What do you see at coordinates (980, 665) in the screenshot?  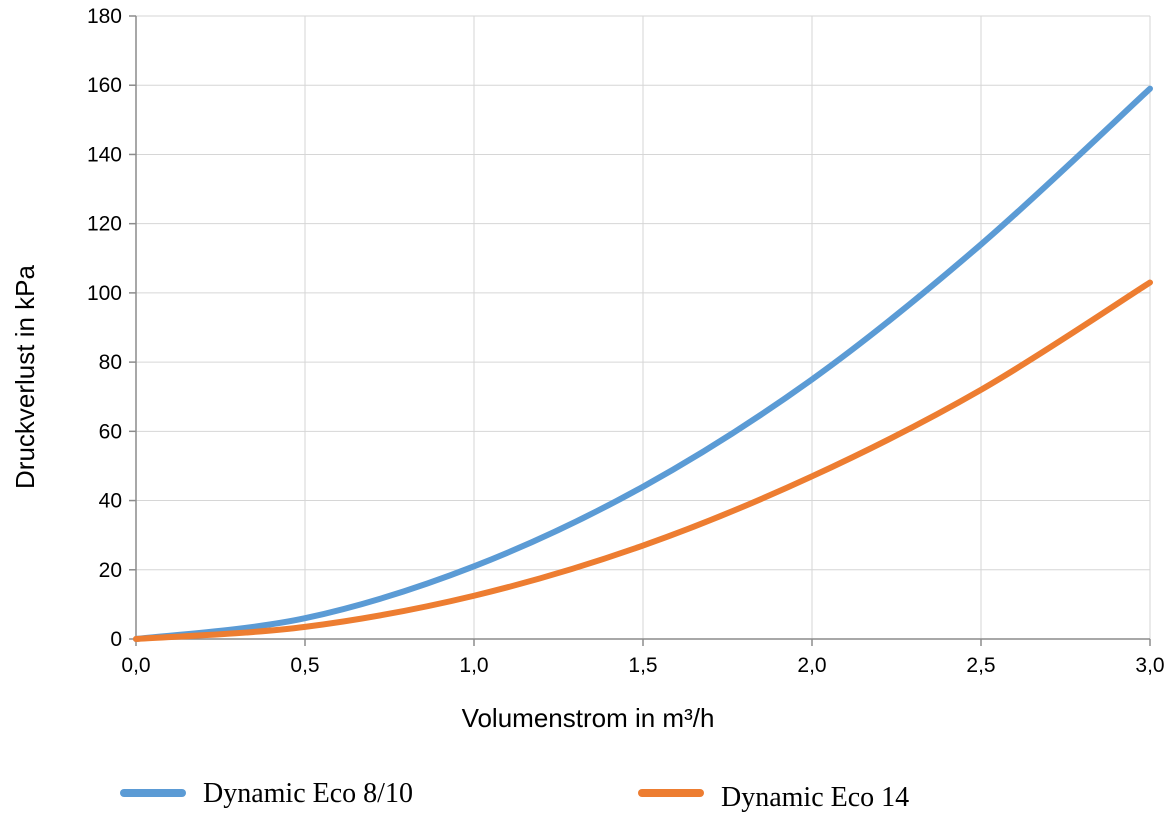 I see `x-tick-label: 2,5` at bounding box center [980, 665].